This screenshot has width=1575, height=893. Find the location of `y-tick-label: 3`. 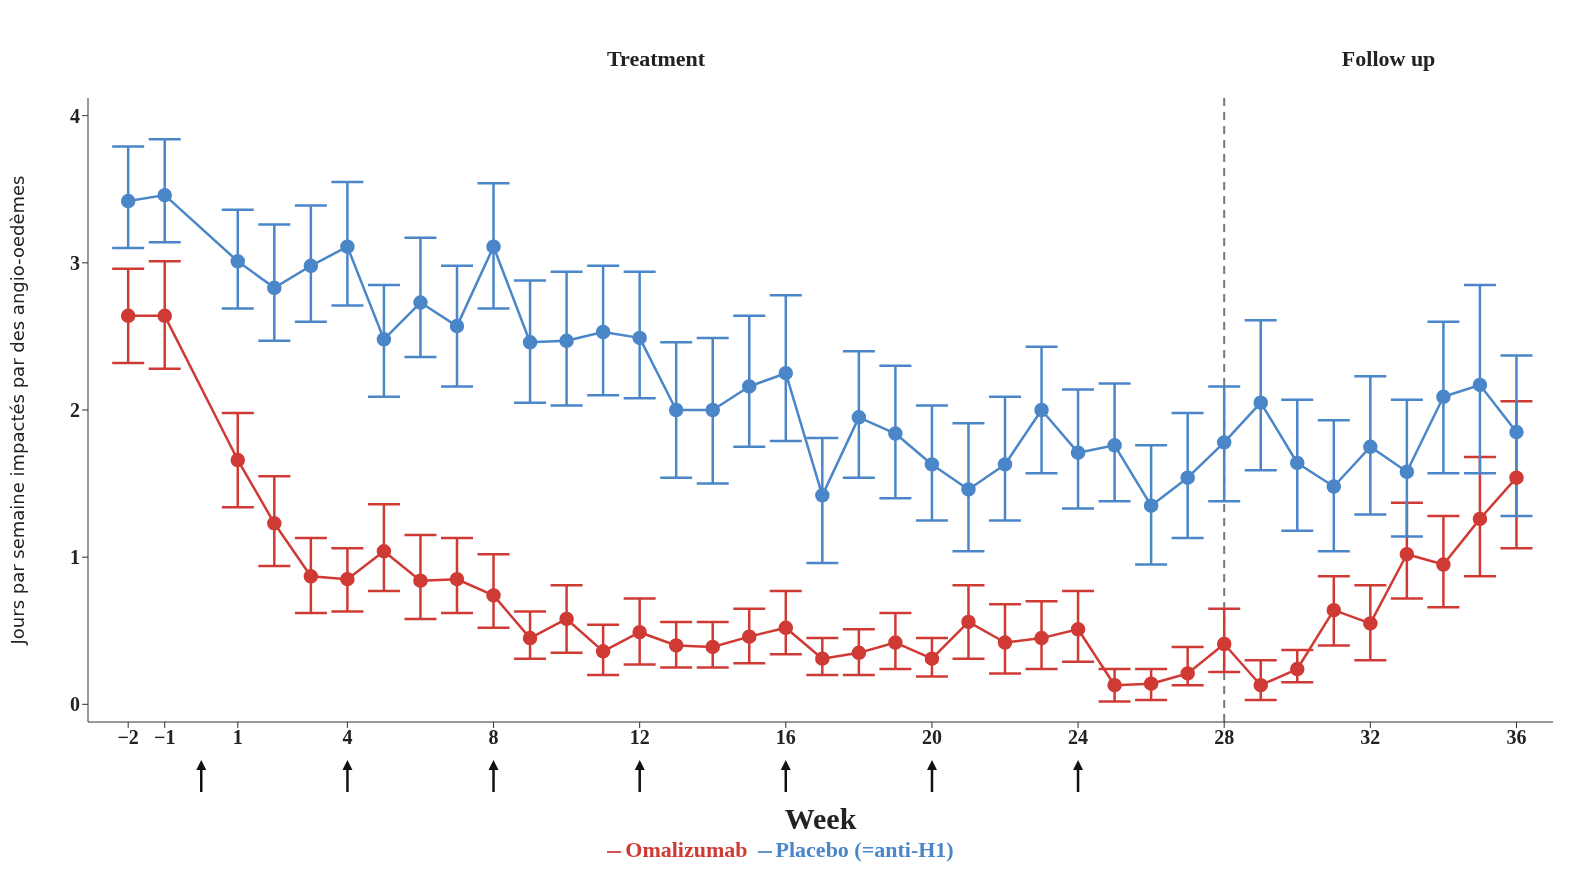

y-tick-label: 3 is located at coordinates (75, 262).